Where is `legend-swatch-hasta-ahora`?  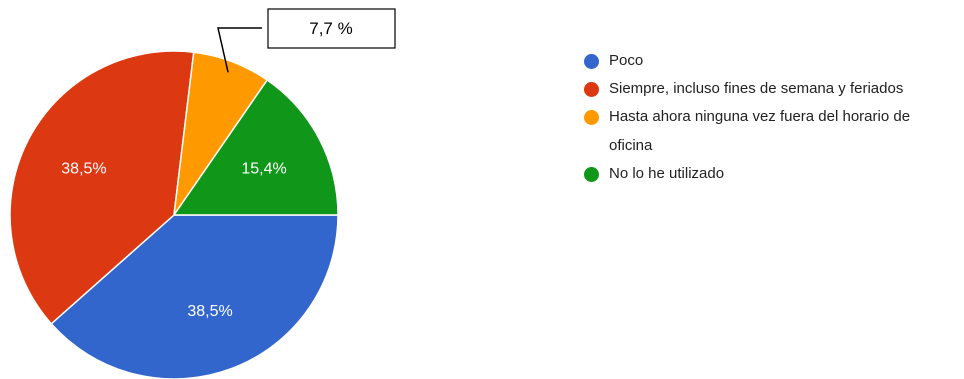
legend-swatch-hasta-ahora is located at coordinates (591, 117).